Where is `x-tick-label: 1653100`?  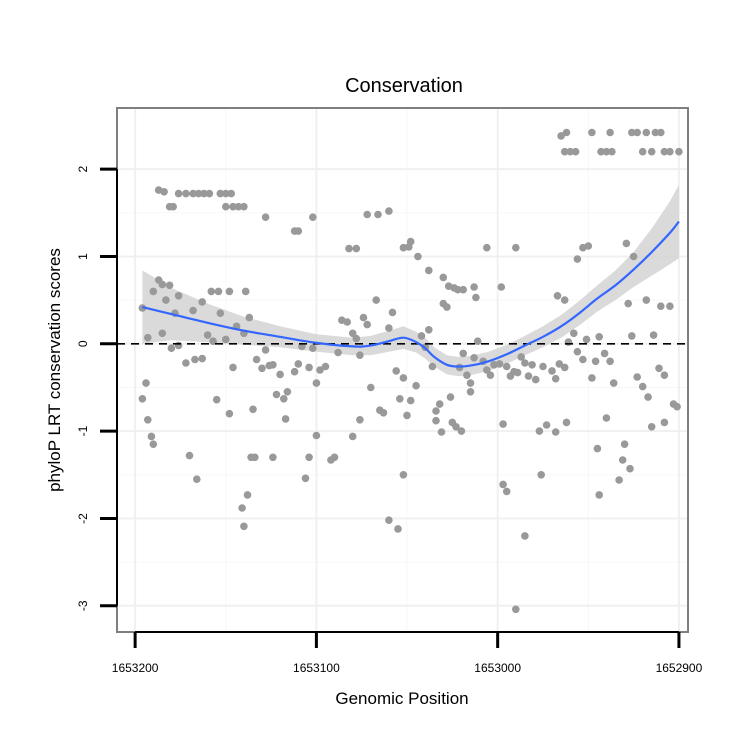 x-tick-label: 1653100 is located at coordinates (316, 668).